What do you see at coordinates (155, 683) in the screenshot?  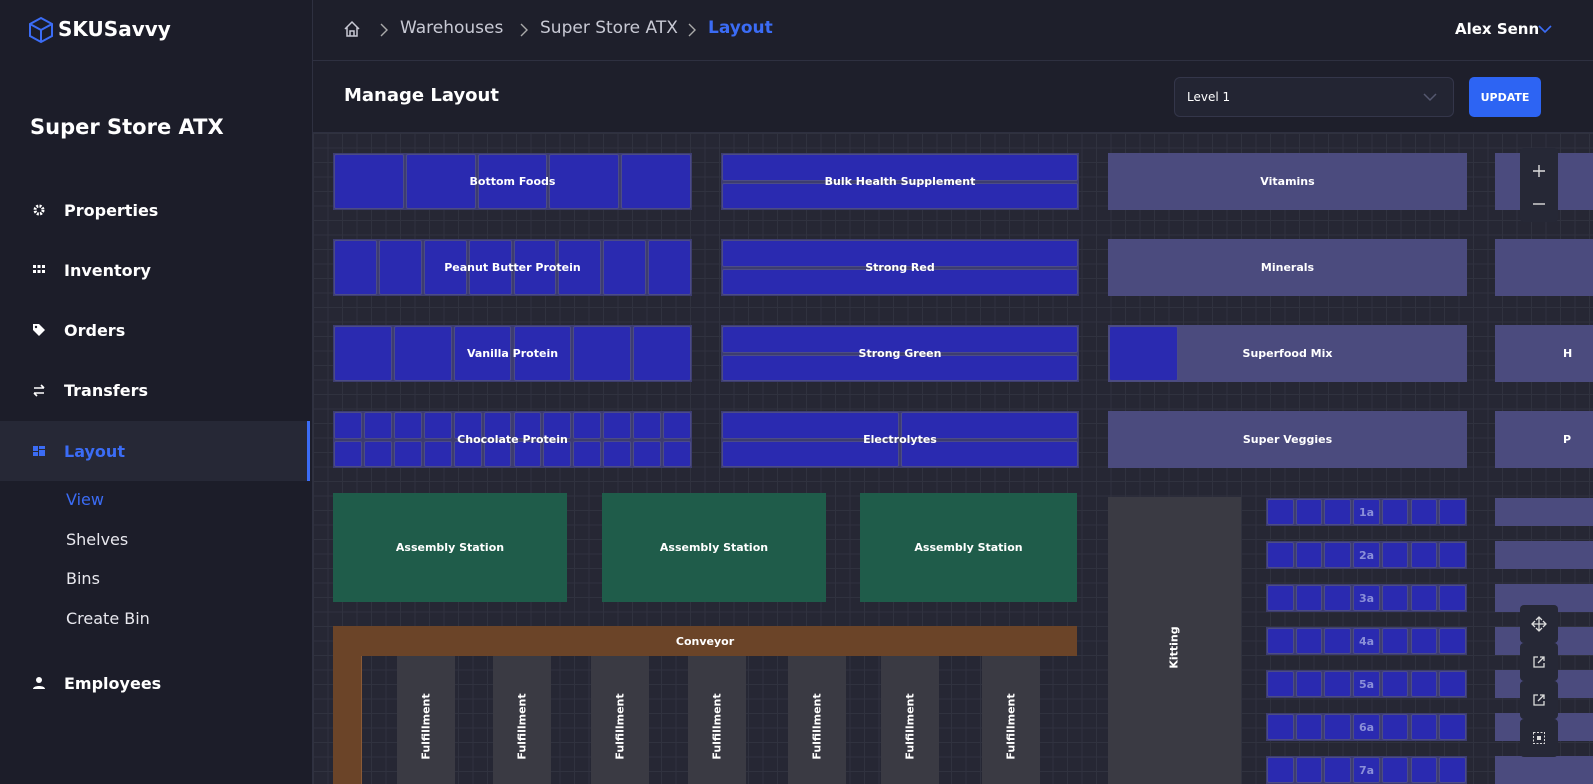 I see `nav-item: Employees` at bounding box center [155, 683].